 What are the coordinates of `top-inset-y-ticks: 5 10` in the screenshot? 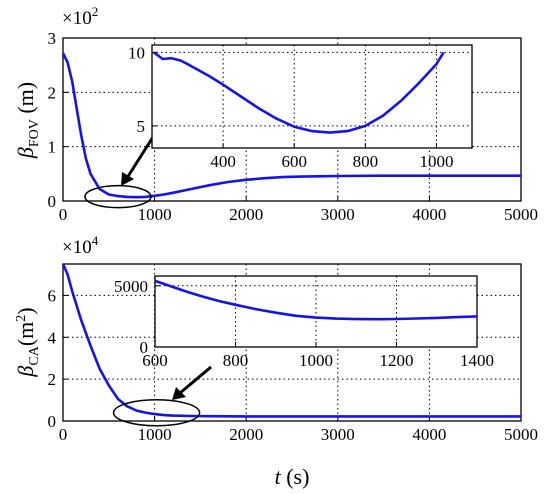 It's located at (142, 89).